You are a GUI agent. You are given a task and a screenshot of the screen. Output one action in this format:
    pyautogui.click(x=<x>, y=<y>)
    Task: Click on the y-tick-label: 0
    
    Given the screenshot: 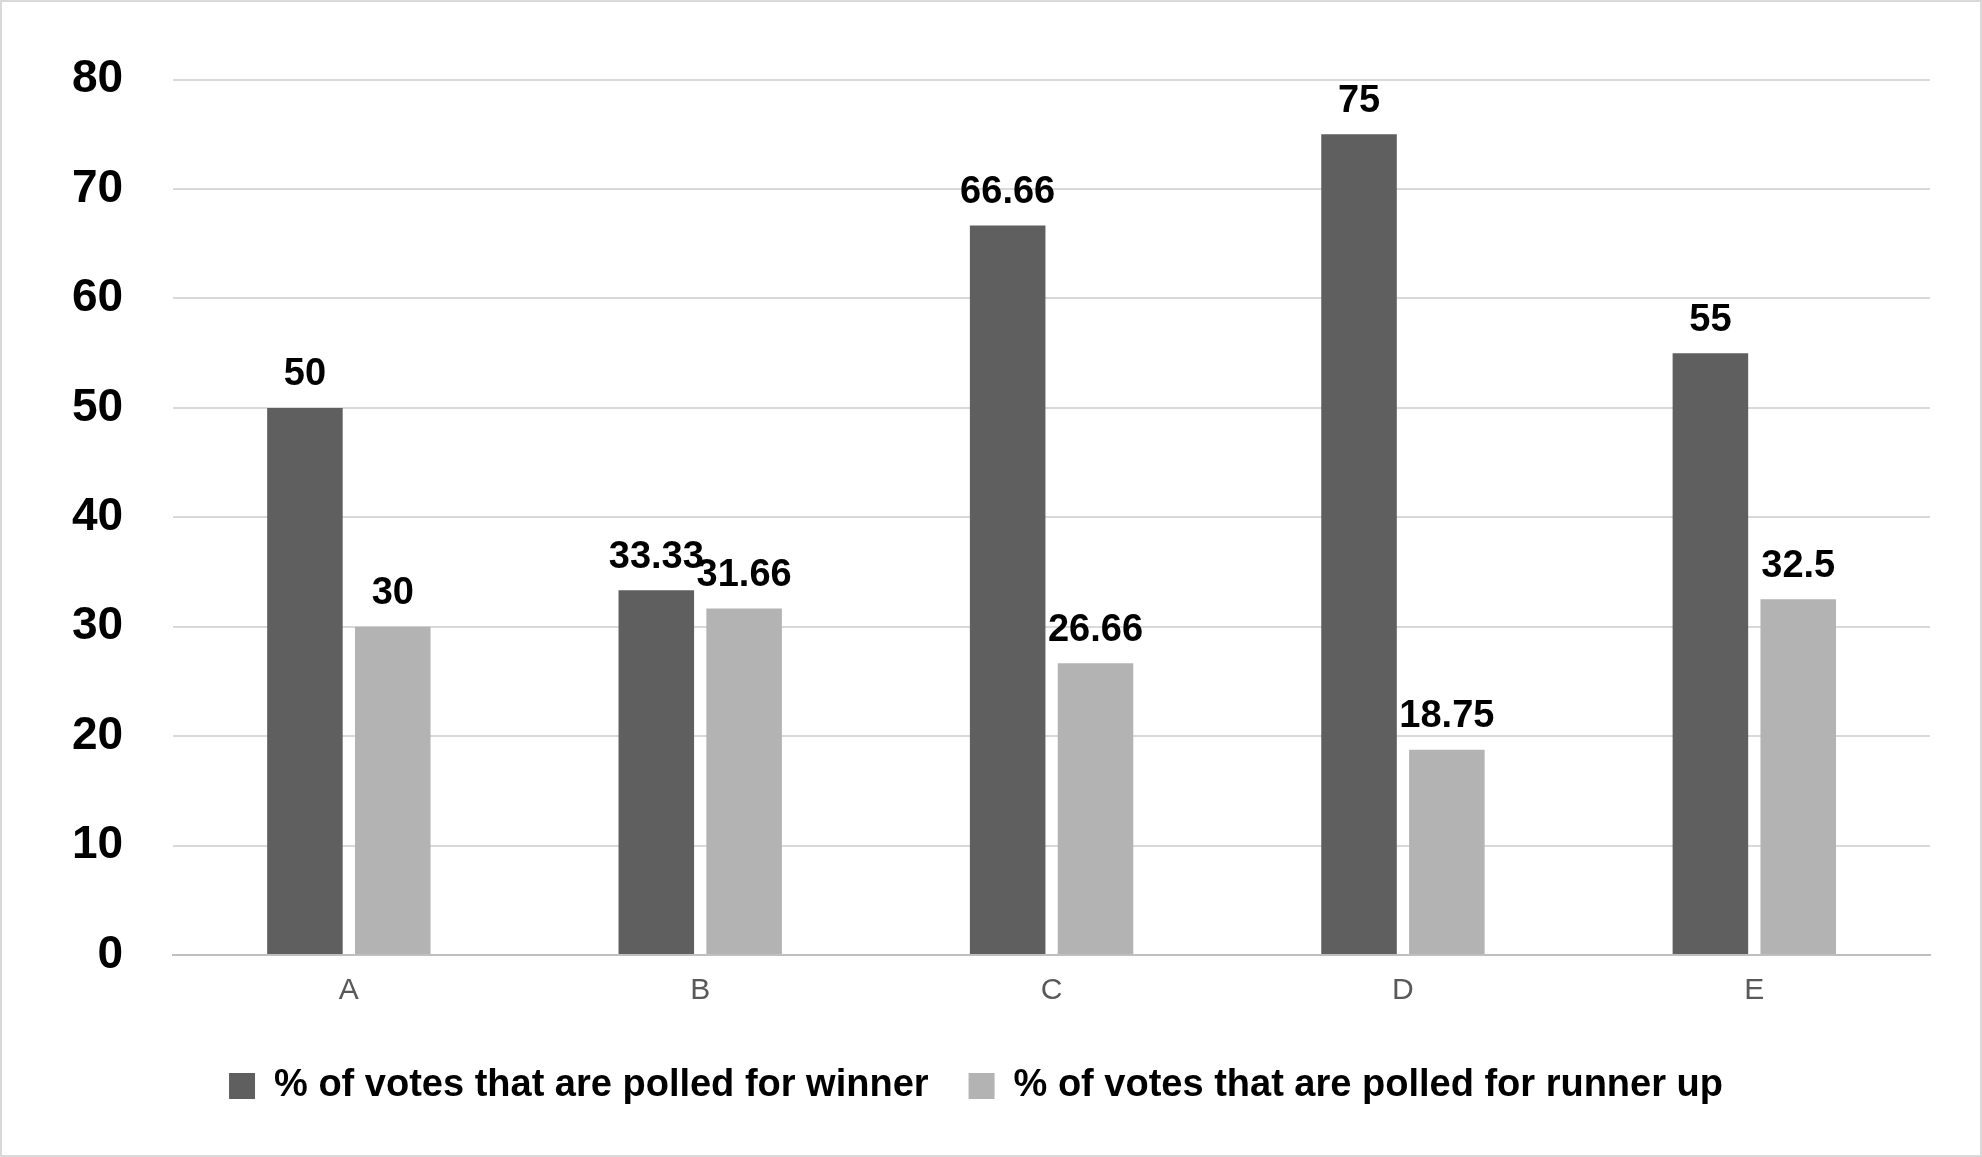 What is the action you would take?
    pyautogui.click(x=110, y=951)
    